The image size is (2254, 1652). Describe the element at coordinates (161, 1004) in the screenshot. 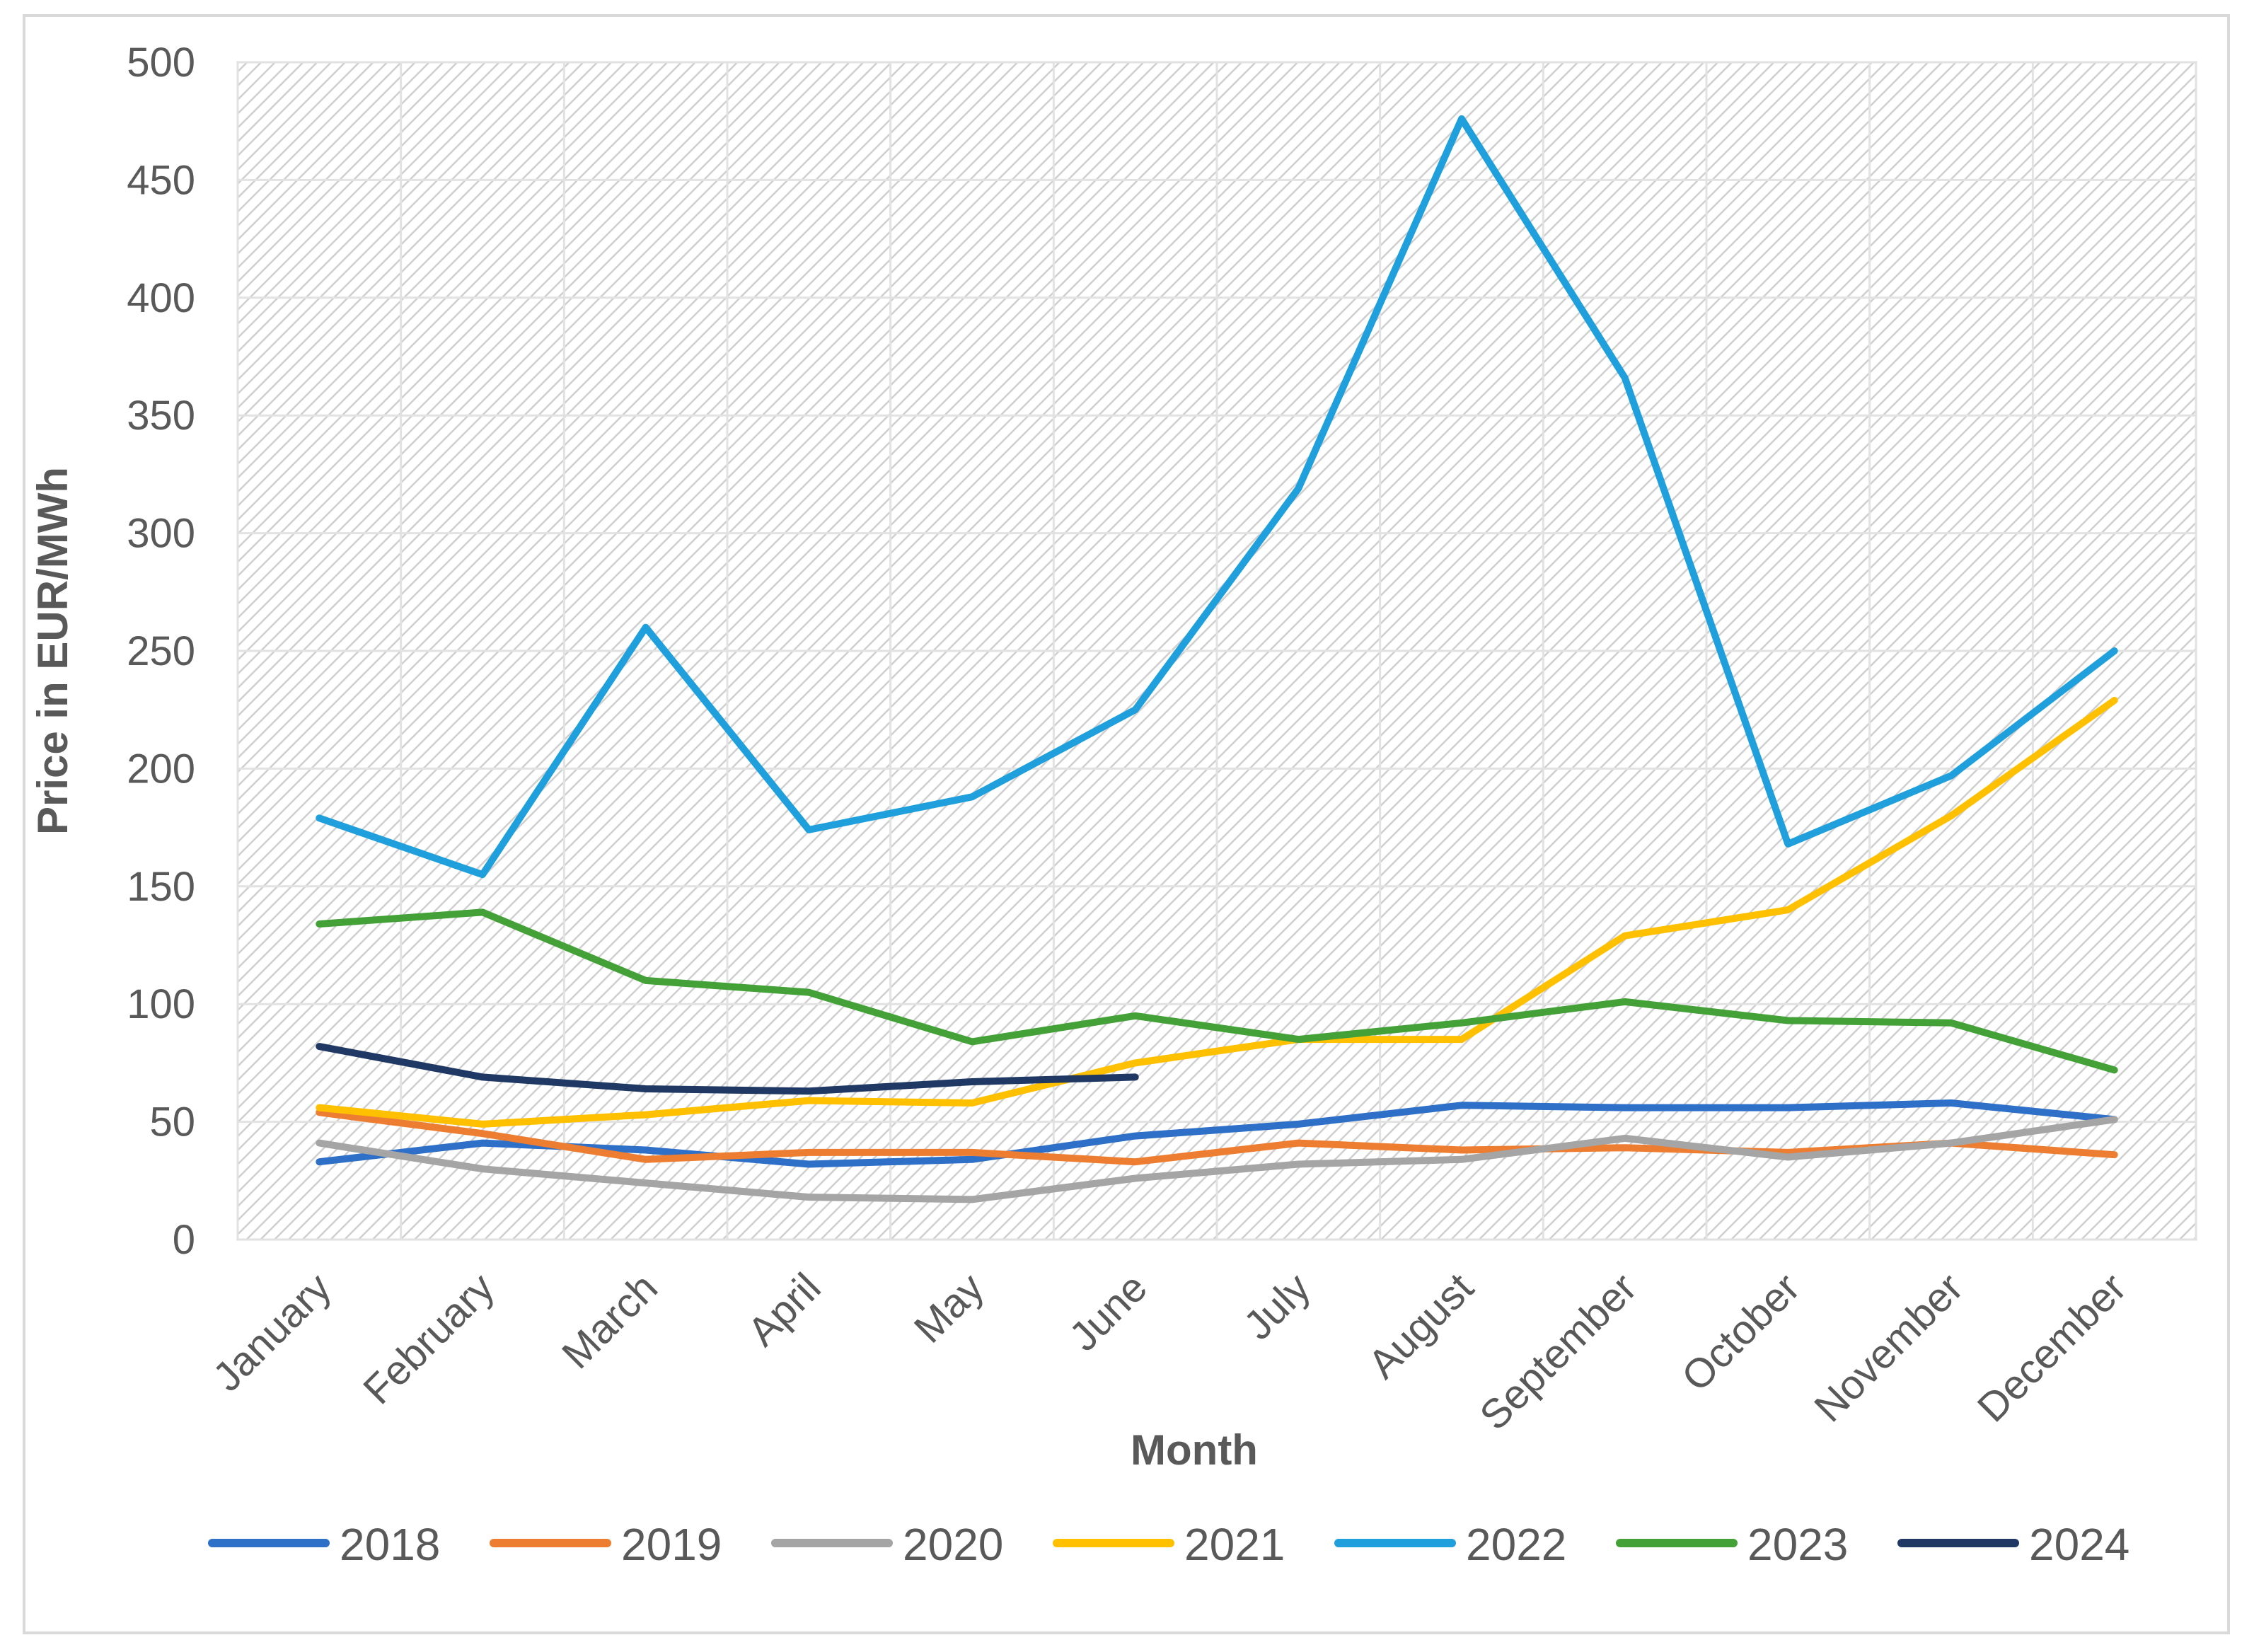

I see `y-tick-label: 100` at that location.